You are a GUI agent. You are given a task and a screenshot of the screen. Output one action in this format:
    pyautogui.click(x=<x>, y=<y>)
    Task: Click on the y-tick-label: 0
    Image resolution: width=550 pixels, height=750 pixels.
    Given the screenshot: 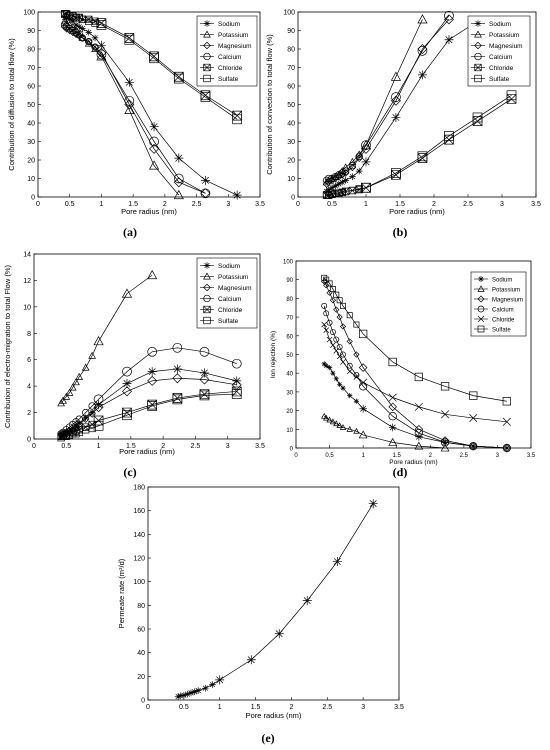 What is the action you would take?
    pyautogui.click(x=293, y=198)
    